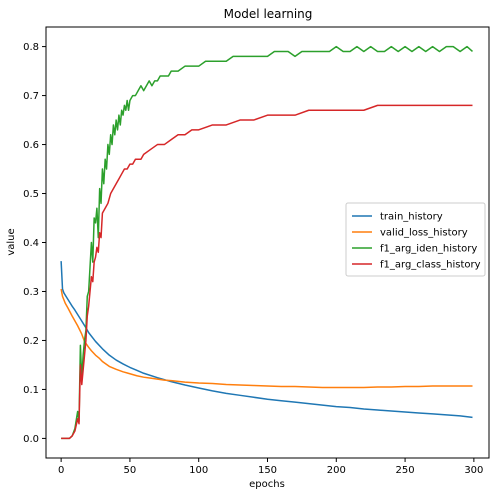 Image resolution: width=497 pixels, height=500 pixels. I want to click on y-tick-label: 0.6, so click(31, 145).